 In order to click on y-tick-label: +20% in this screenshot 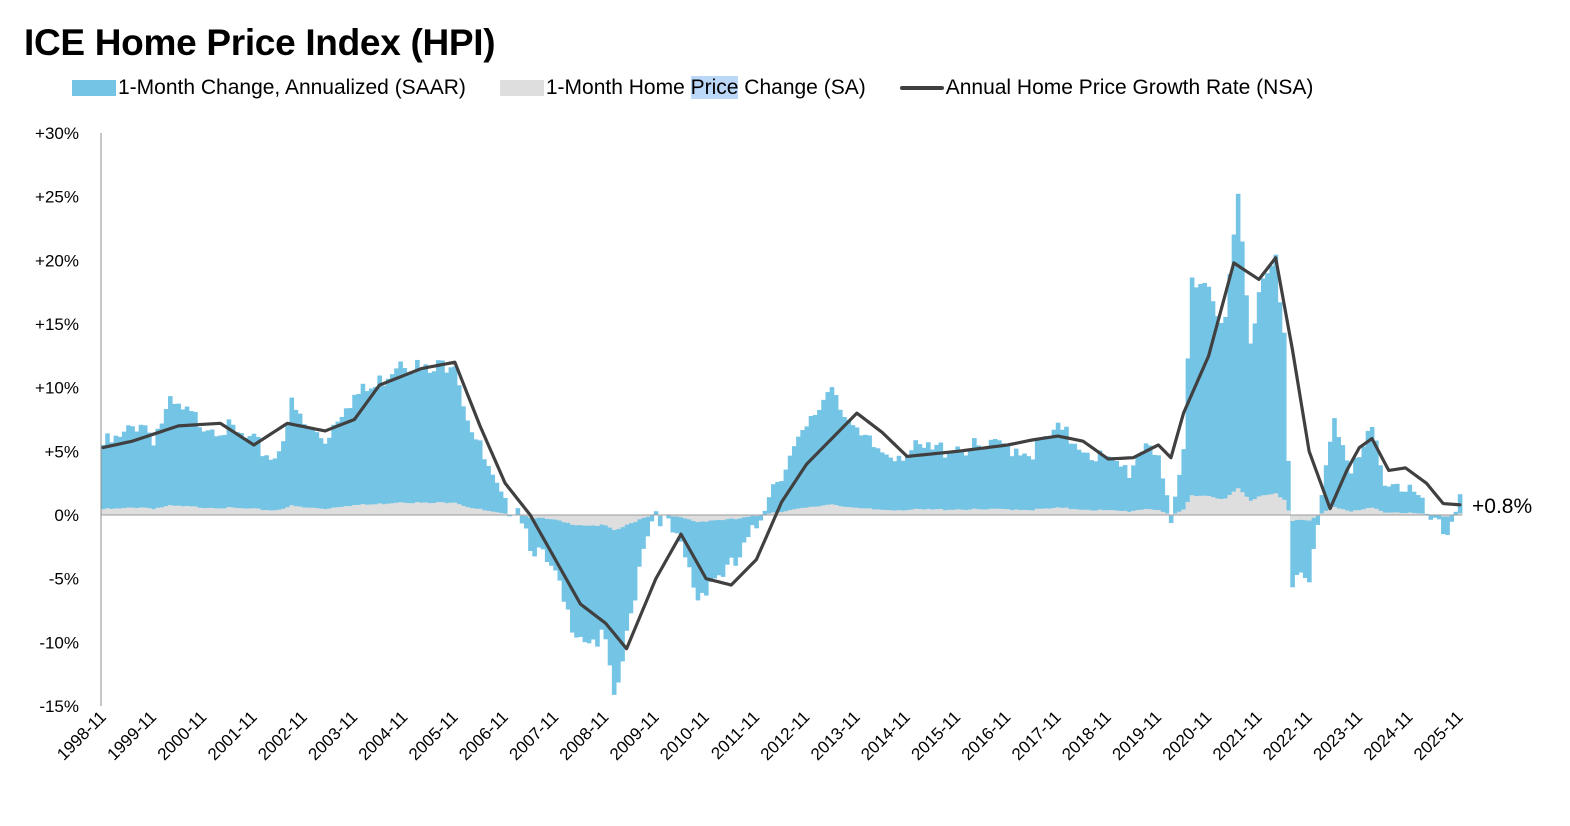, I will do `click(57, 260)`.